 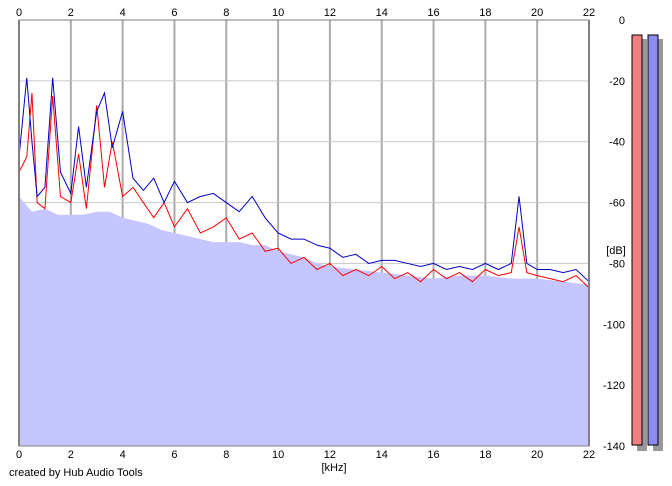 I want to click on x-tick-bottom-4: 4, so click(x=123, y=455).